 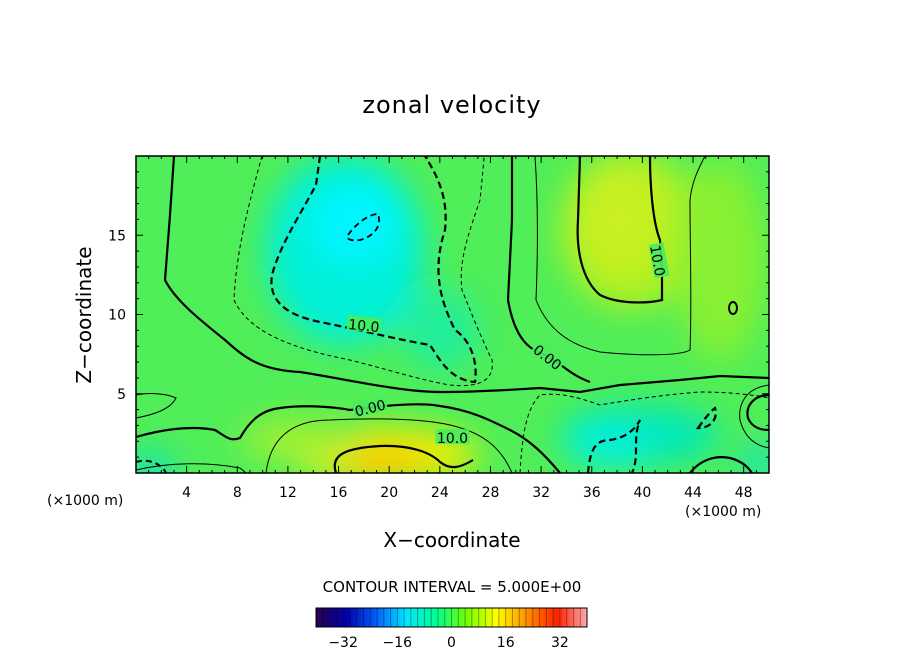 What do you see at coordinates (642, 493) in the screenshot?
I see `x-tick-label: 40` at bounding box center [642, 493].